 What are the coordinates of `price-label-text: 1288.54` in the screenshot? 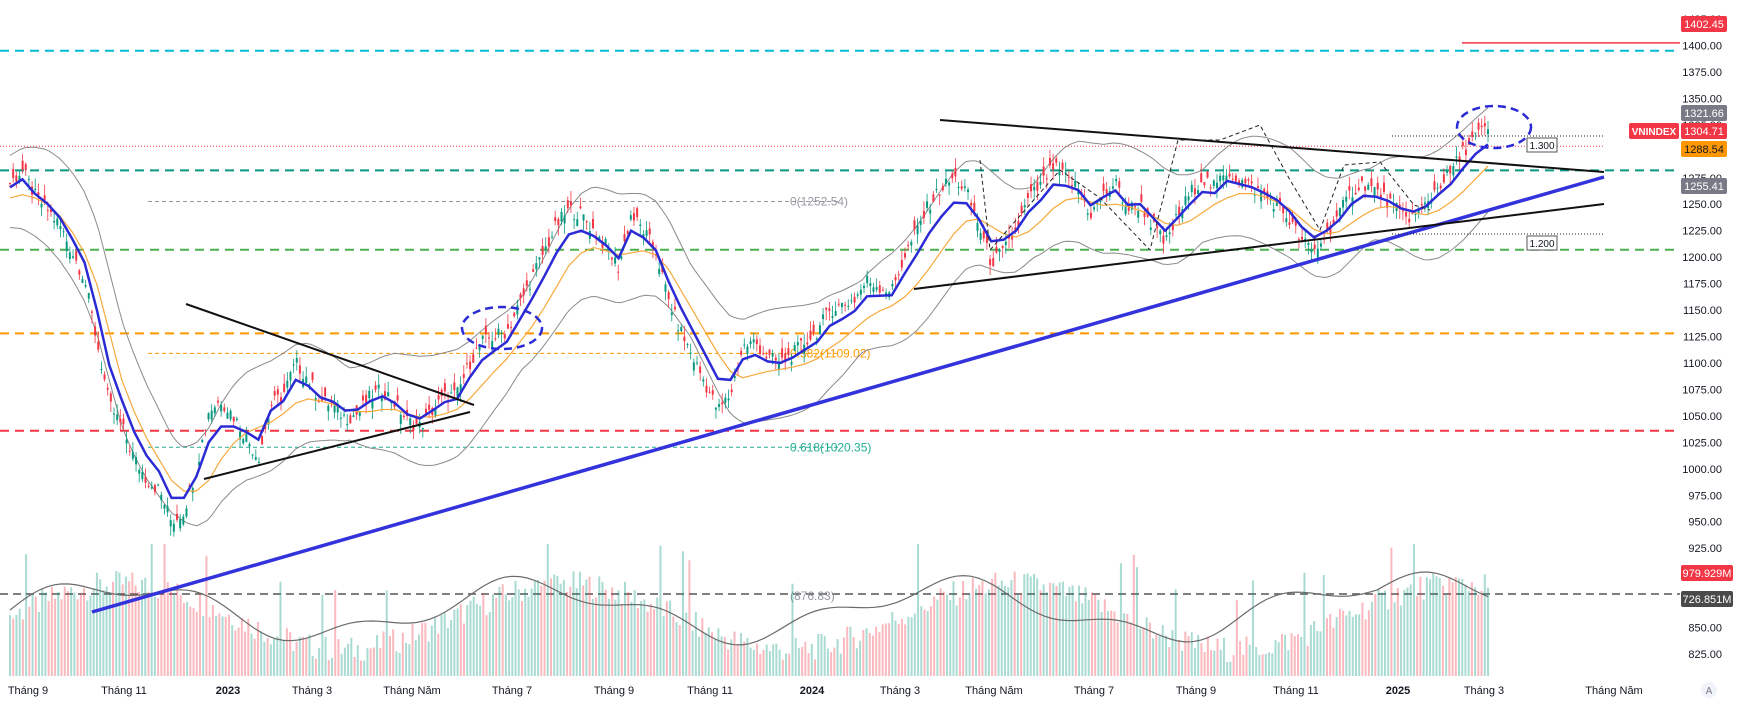 It's located at (1704, 150).